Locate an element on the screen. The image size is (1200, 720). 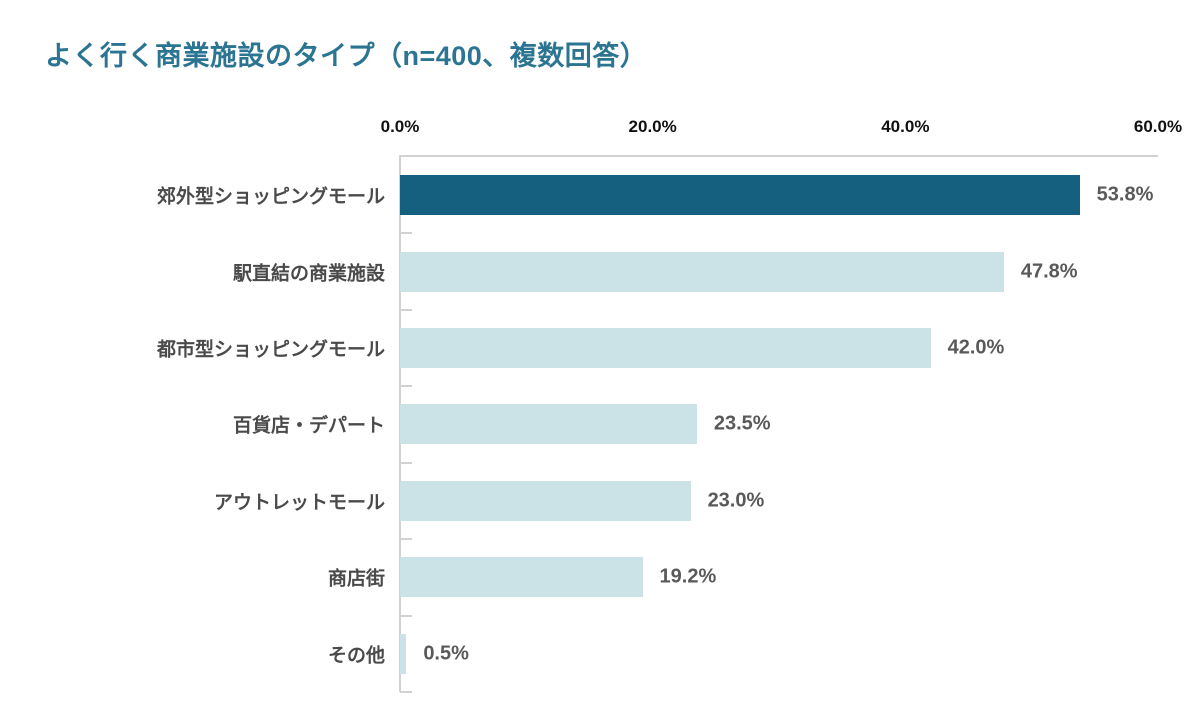
bar-row: 百貨店・デパート 23.5% is located at coordinates (695, 425).